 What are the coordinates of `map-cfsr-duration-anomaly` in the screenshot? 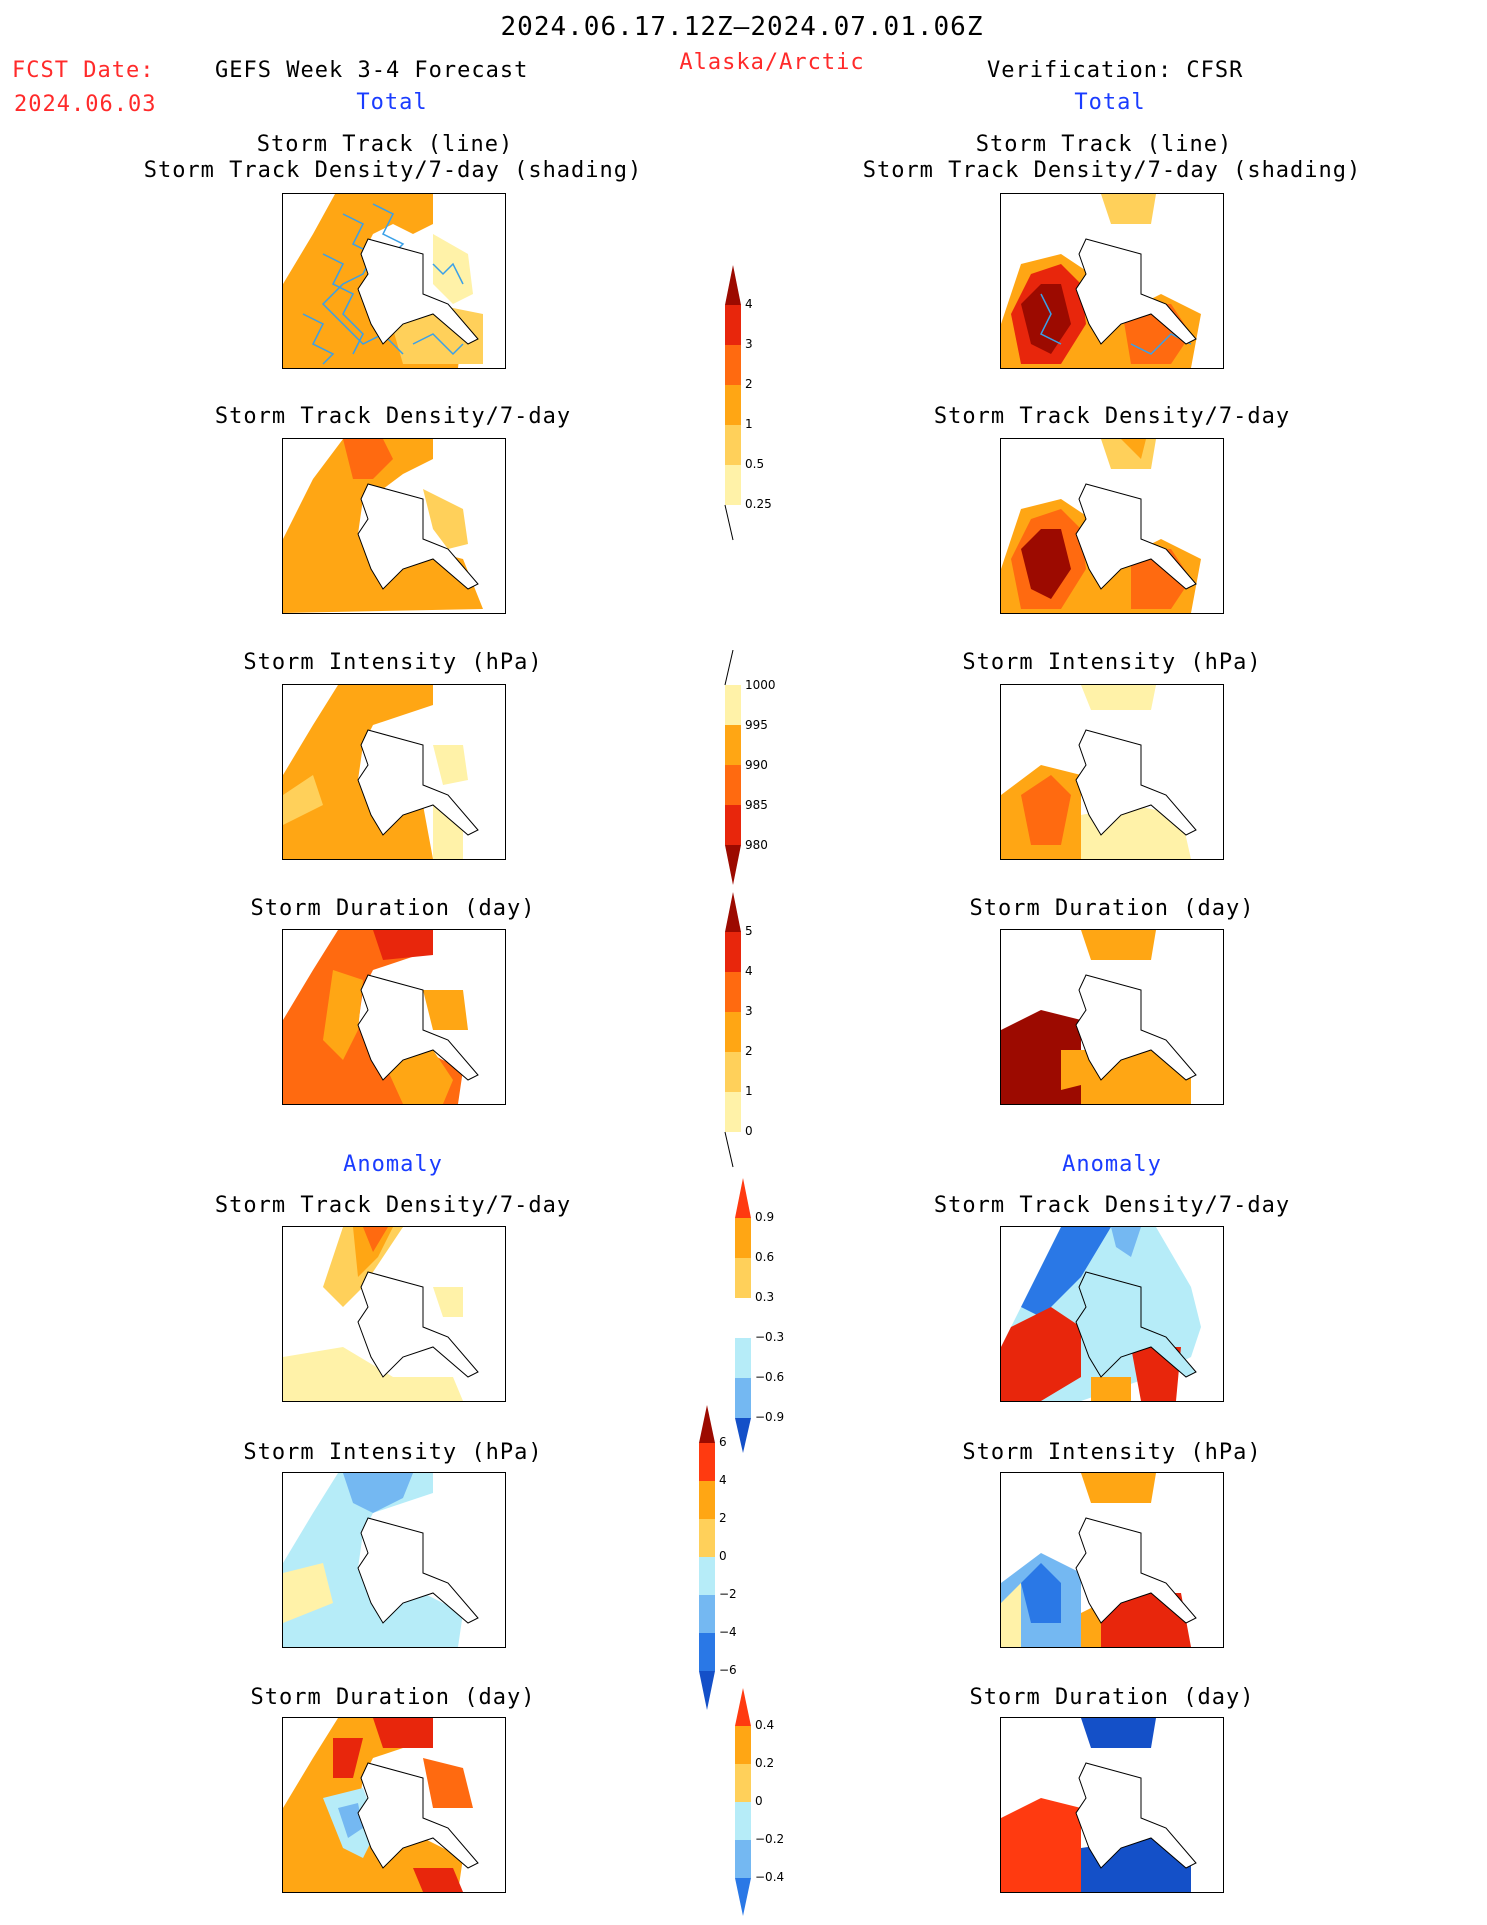 It's located at (1112, 1805).